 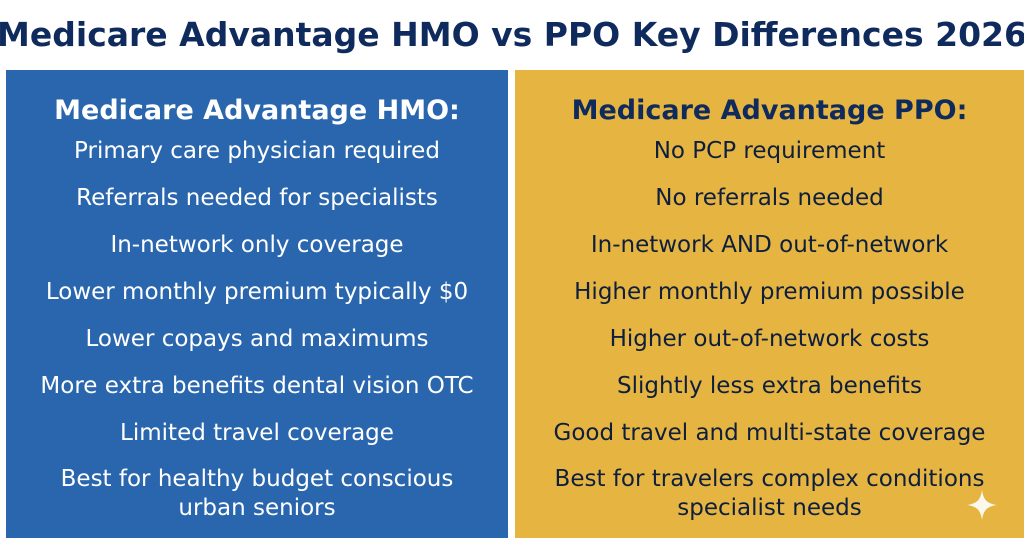 What do you see at coordinates (257, 245) in the screenshot?
I see `hmo-item: In-network only coverage` at bounding box center [257, 245].